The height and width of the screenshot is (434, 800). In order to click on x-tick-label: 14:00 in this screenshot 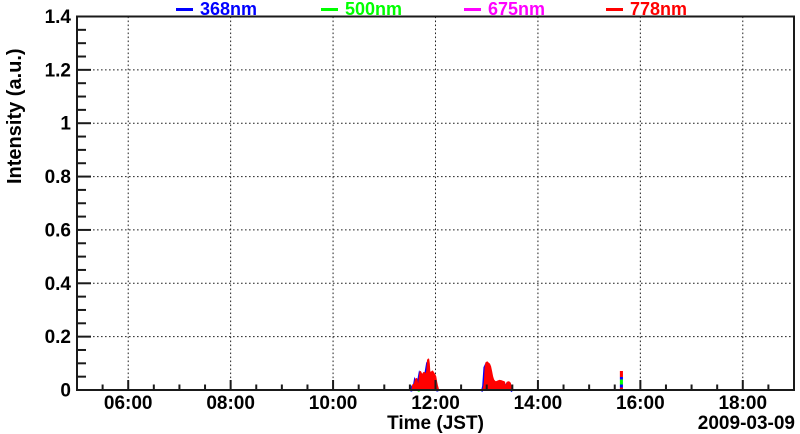, I will do `click(538, 403)`.